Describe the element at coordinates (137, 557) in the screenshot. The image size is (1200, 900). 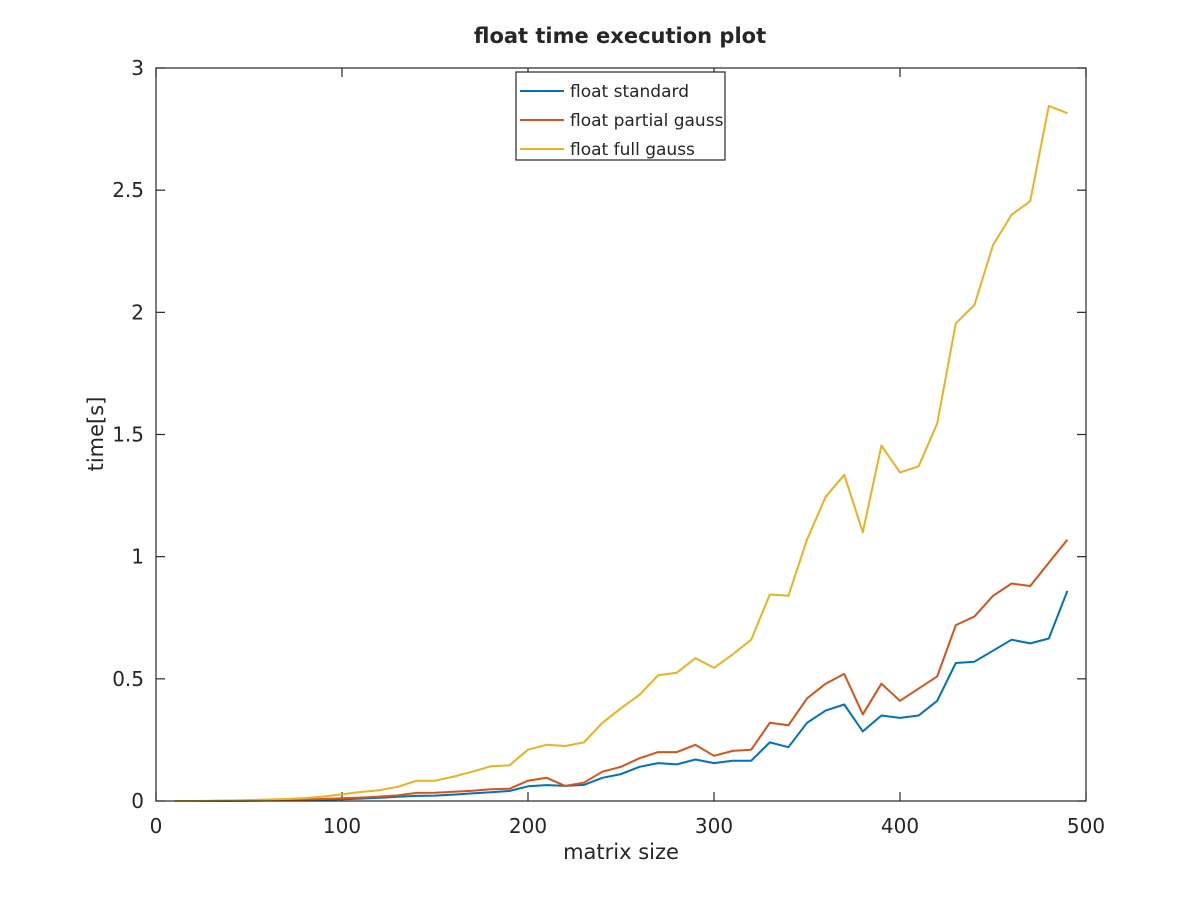
I see `y-tick-label: 1` at that location.